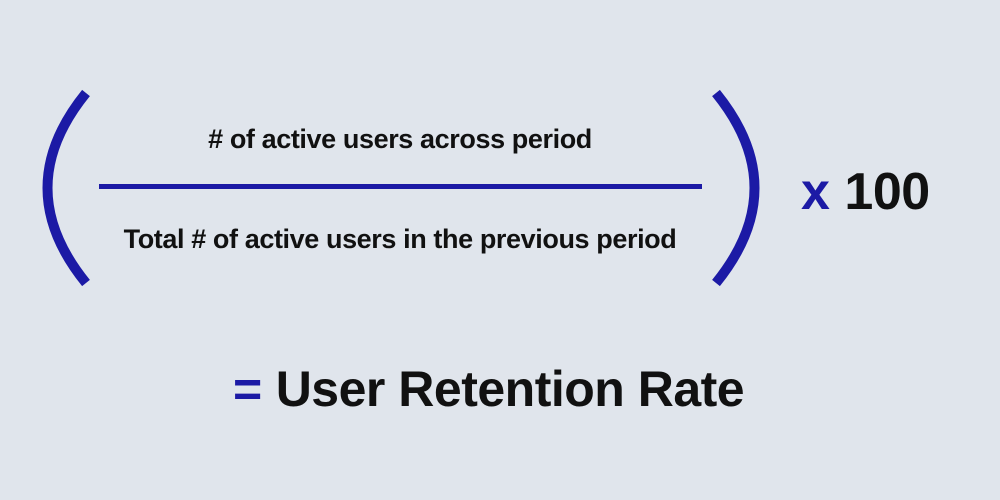  What do you see at coordinates (66, 188) in the screenshot?
I see `left-parenthesis-icon` at bounding box center [66, 188].